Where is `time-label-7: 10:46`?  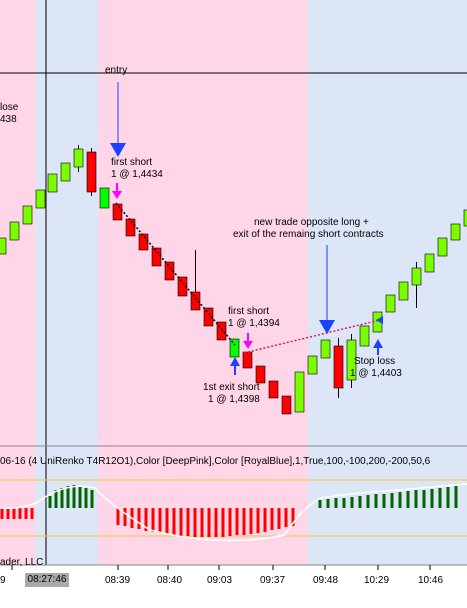 time-label-7: 10:46 is located at coordinates (431, 580).